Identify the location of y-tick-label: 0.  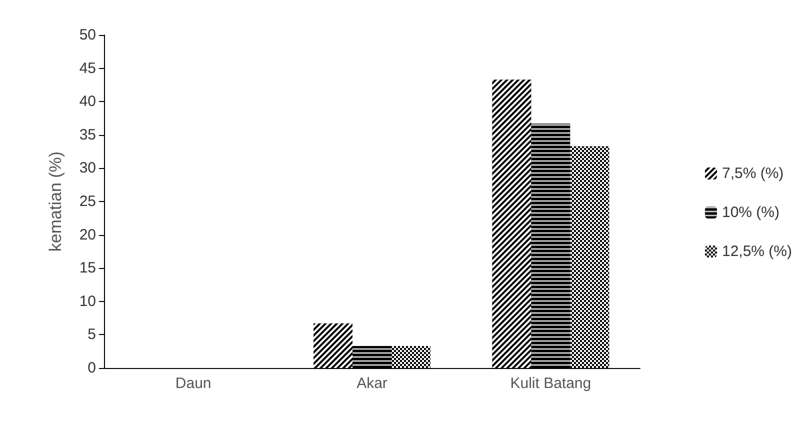
(92, 368).